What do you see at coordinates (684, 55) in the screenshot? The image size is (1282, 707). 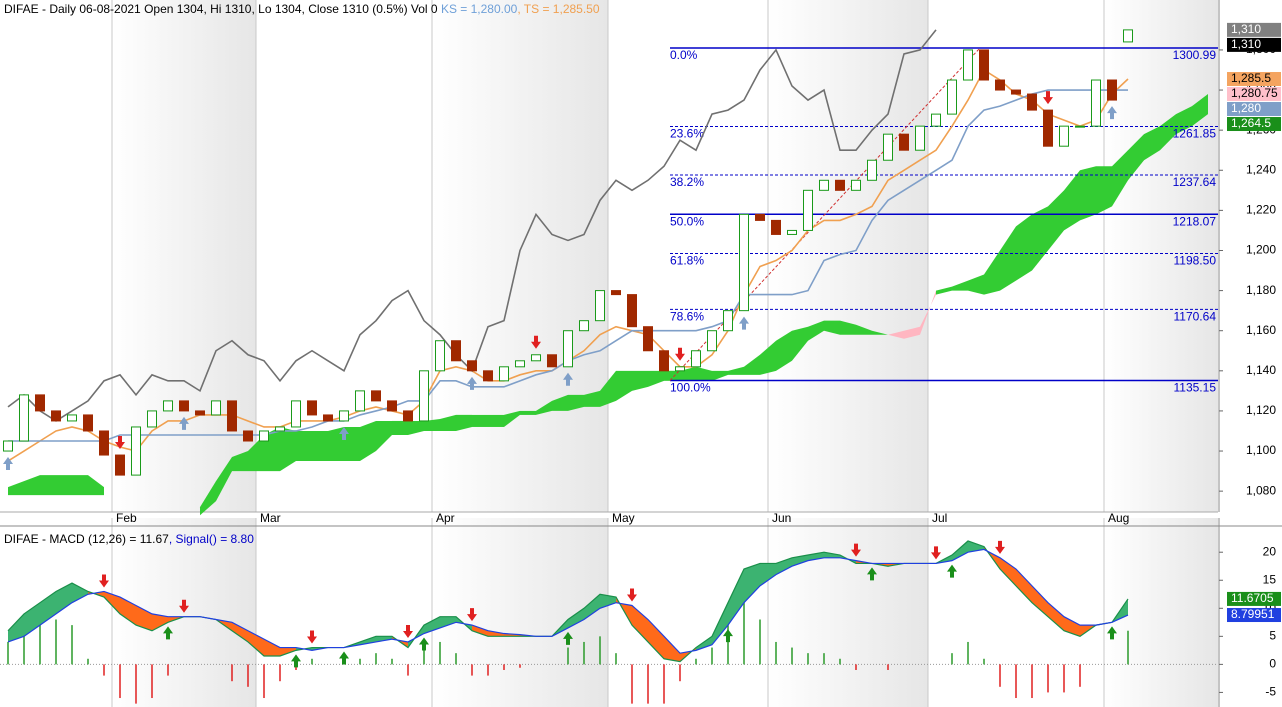 I see `fib-ratio: 0.0%` at bounding box center [684, 55].